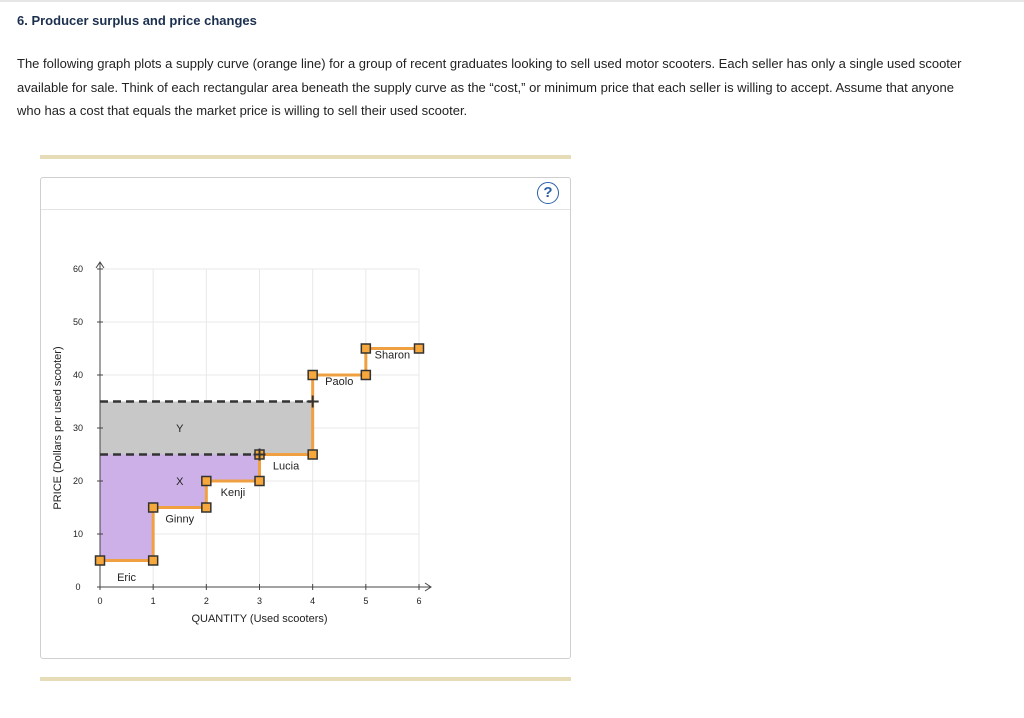  What do you see at coordinates (153, 601) in the screenshot?
I see `x-tick-label: 1` at bounding box center [153, 601].